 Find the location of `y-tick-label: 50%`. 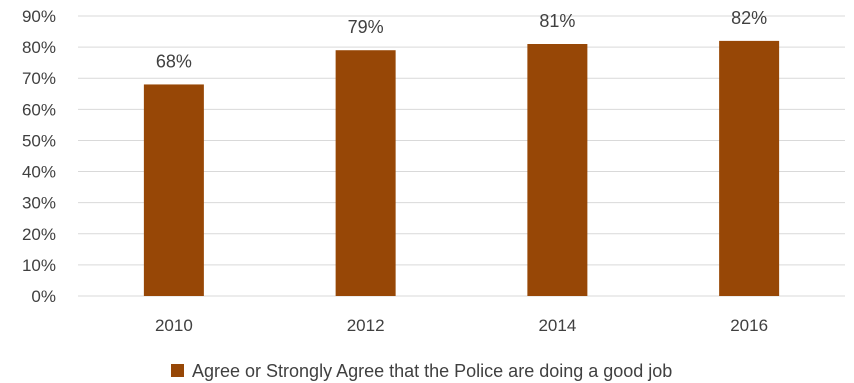

y-tick-label: 50% is located at coordinates (39, 140).